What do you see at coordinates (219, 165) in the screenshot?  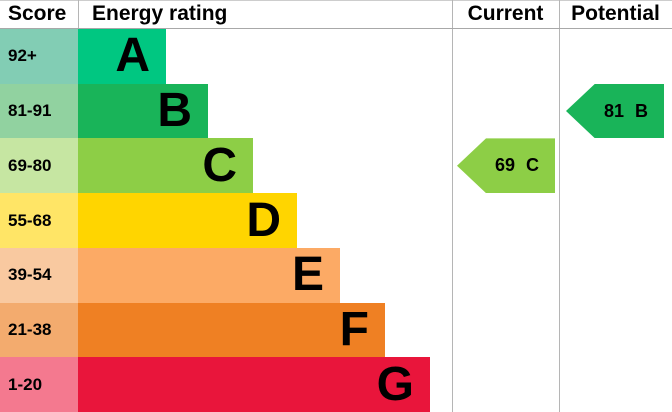 I see `band-letter: C` at bounding box center [219, 165].